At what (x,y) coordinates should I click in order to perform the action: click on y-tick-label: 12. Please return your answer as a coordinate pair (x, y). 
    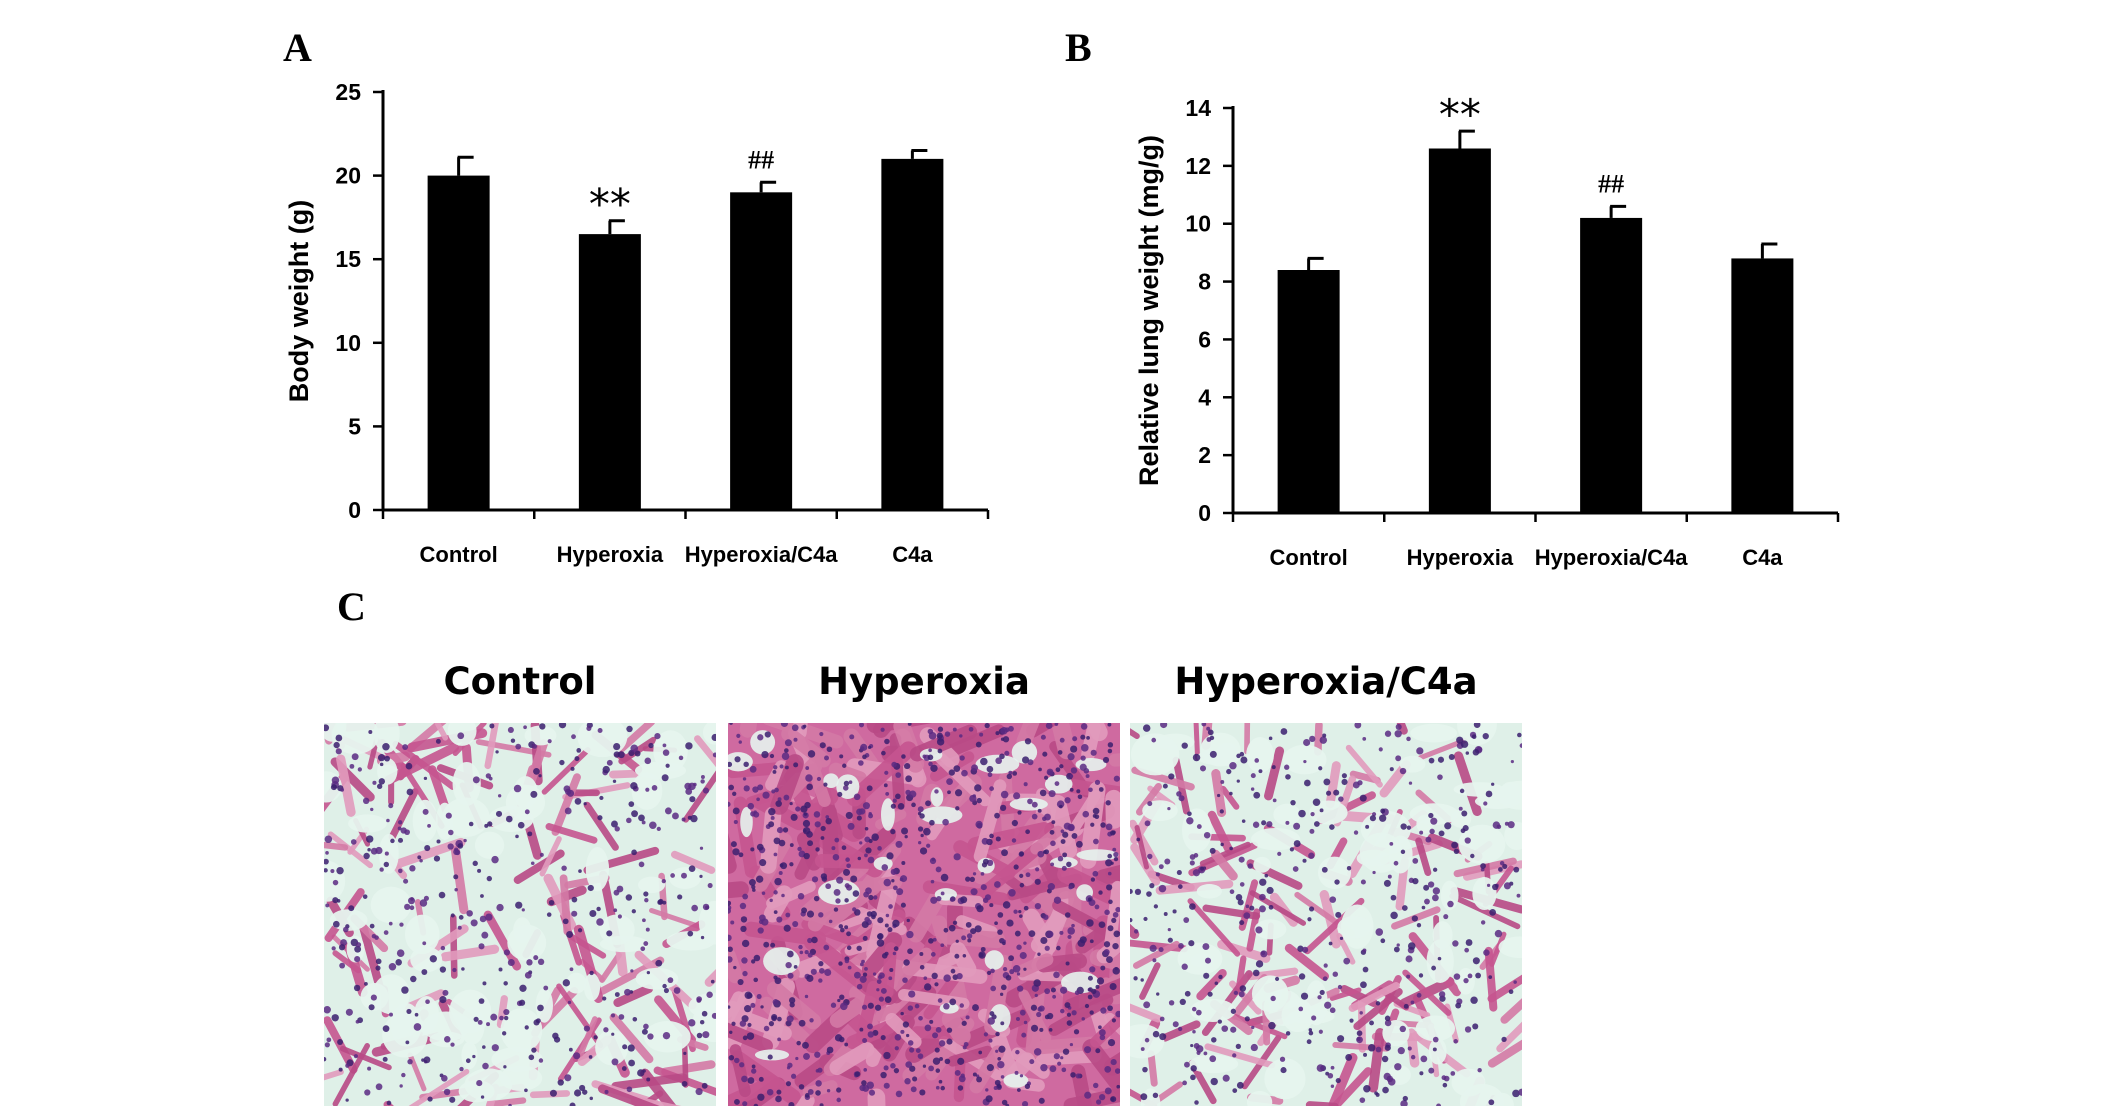
    Looking at the image, I should click on (1198, 166).